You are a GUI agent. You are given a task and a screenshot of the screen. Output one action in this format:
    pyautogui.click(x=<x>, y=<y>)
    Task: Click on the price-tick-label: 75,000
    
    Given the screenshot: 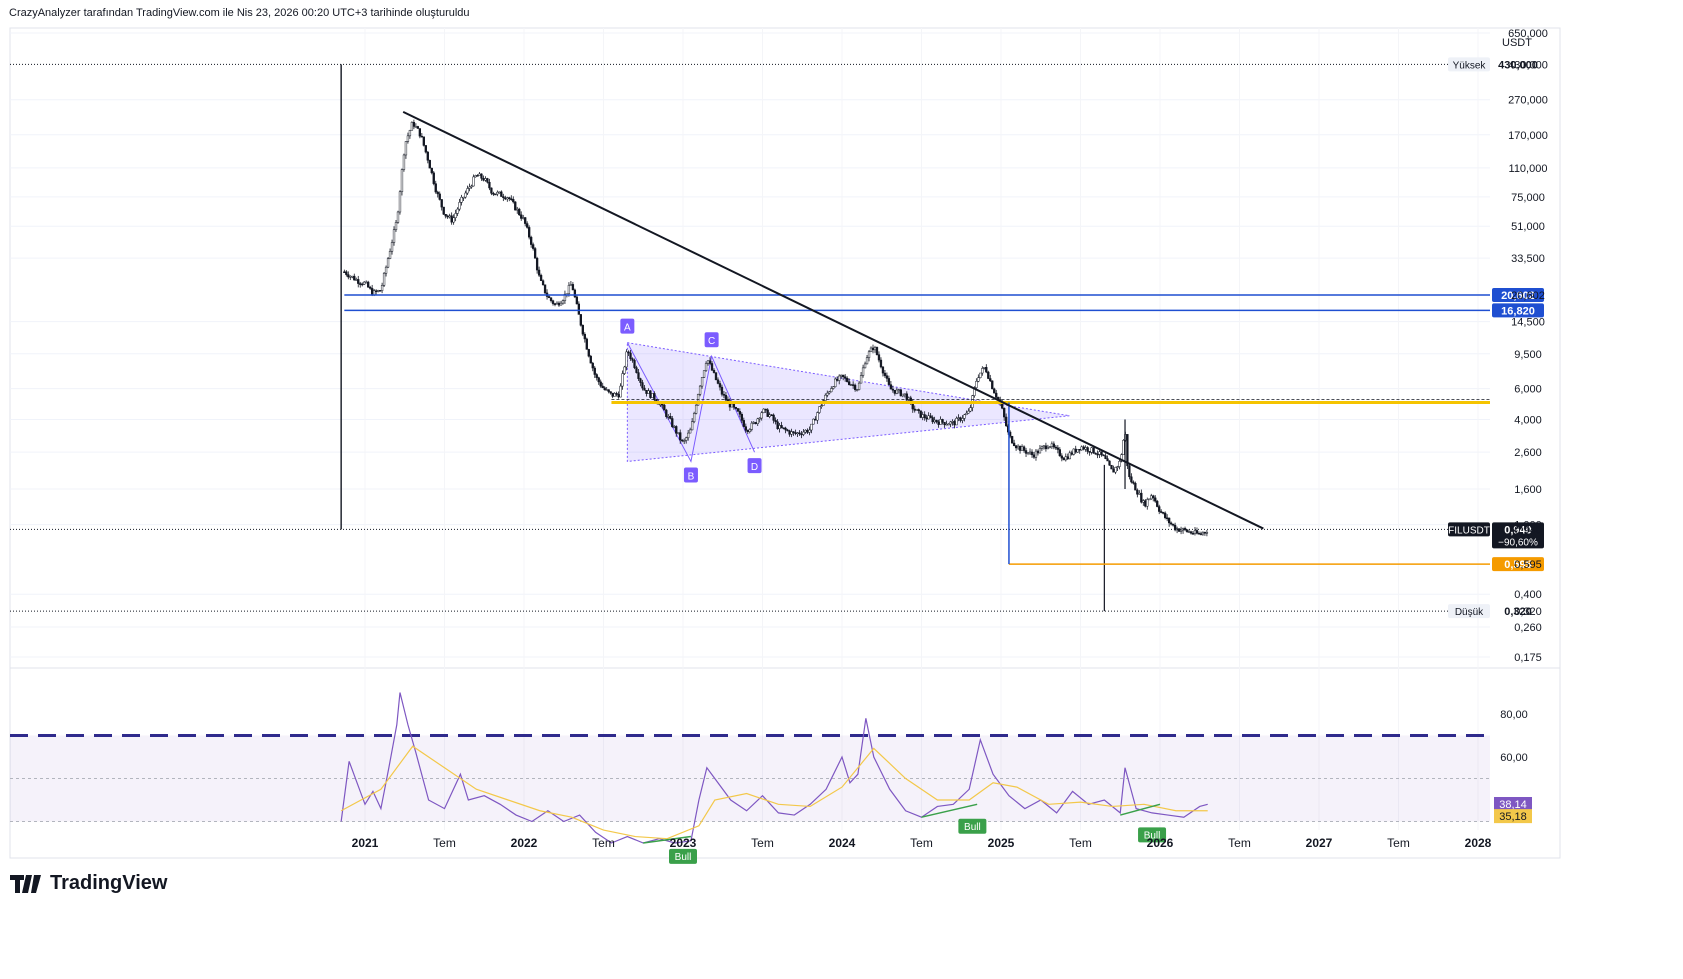 What is the action you would take?
    pyautogui.click(x=1528, y=198)
    